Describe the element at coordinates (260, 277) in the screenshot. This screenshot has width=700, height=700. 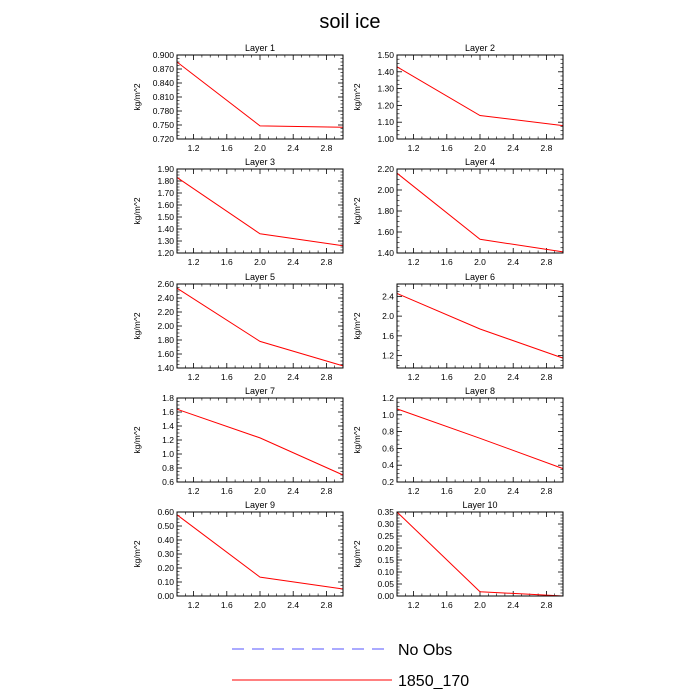
I see `panel-title: Layer 5` at that location.